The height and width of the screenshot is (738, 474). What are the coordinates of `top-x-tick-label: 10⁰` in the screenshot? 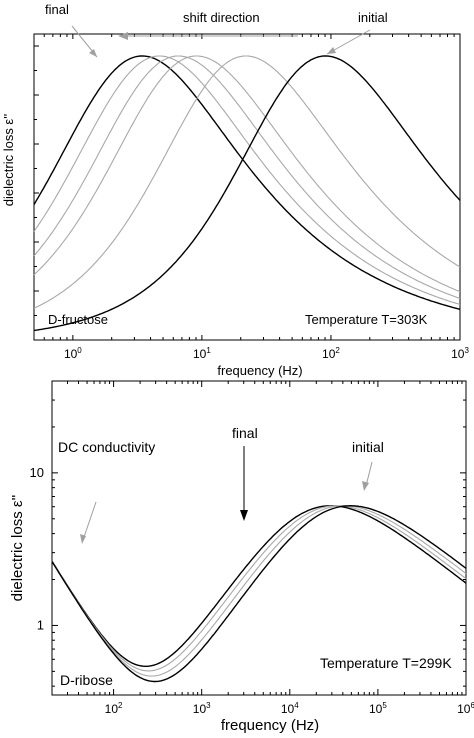 It's located at (73, 353).